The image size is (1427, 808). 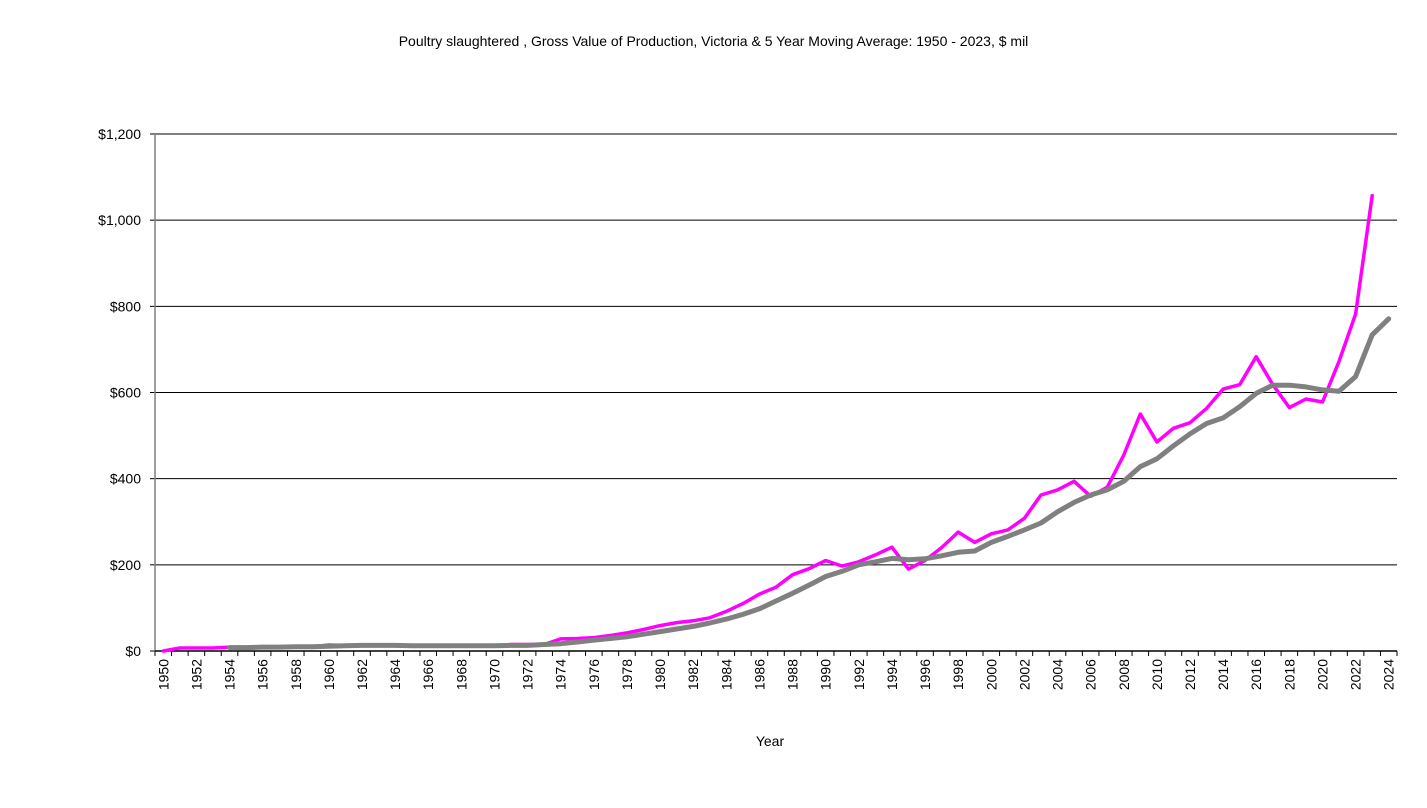 What do you see at coordinates (125, 479) in the screenshot?
I see `y-tick-label: $400` at bounding box center [125, 479].